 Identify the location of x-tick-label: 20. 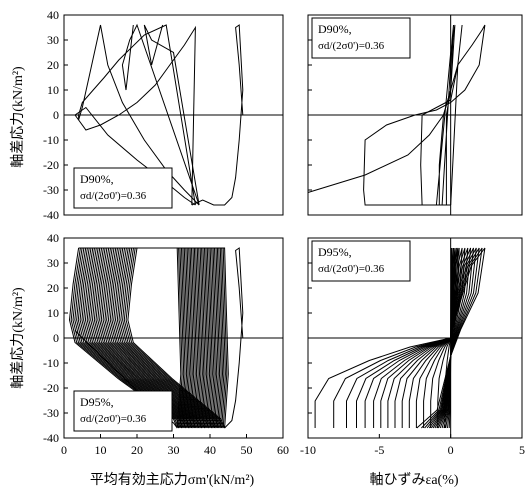
(137, 450).